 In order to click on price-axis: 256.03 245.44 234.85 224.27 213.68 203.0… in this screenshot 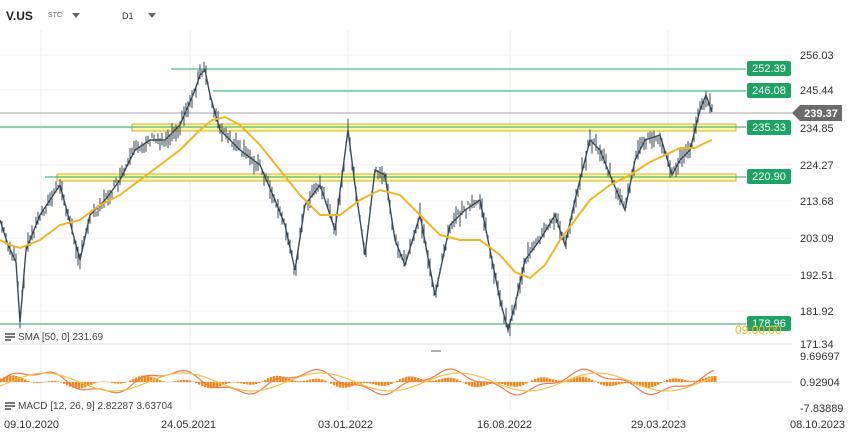, I will do `click(817, 200)`.